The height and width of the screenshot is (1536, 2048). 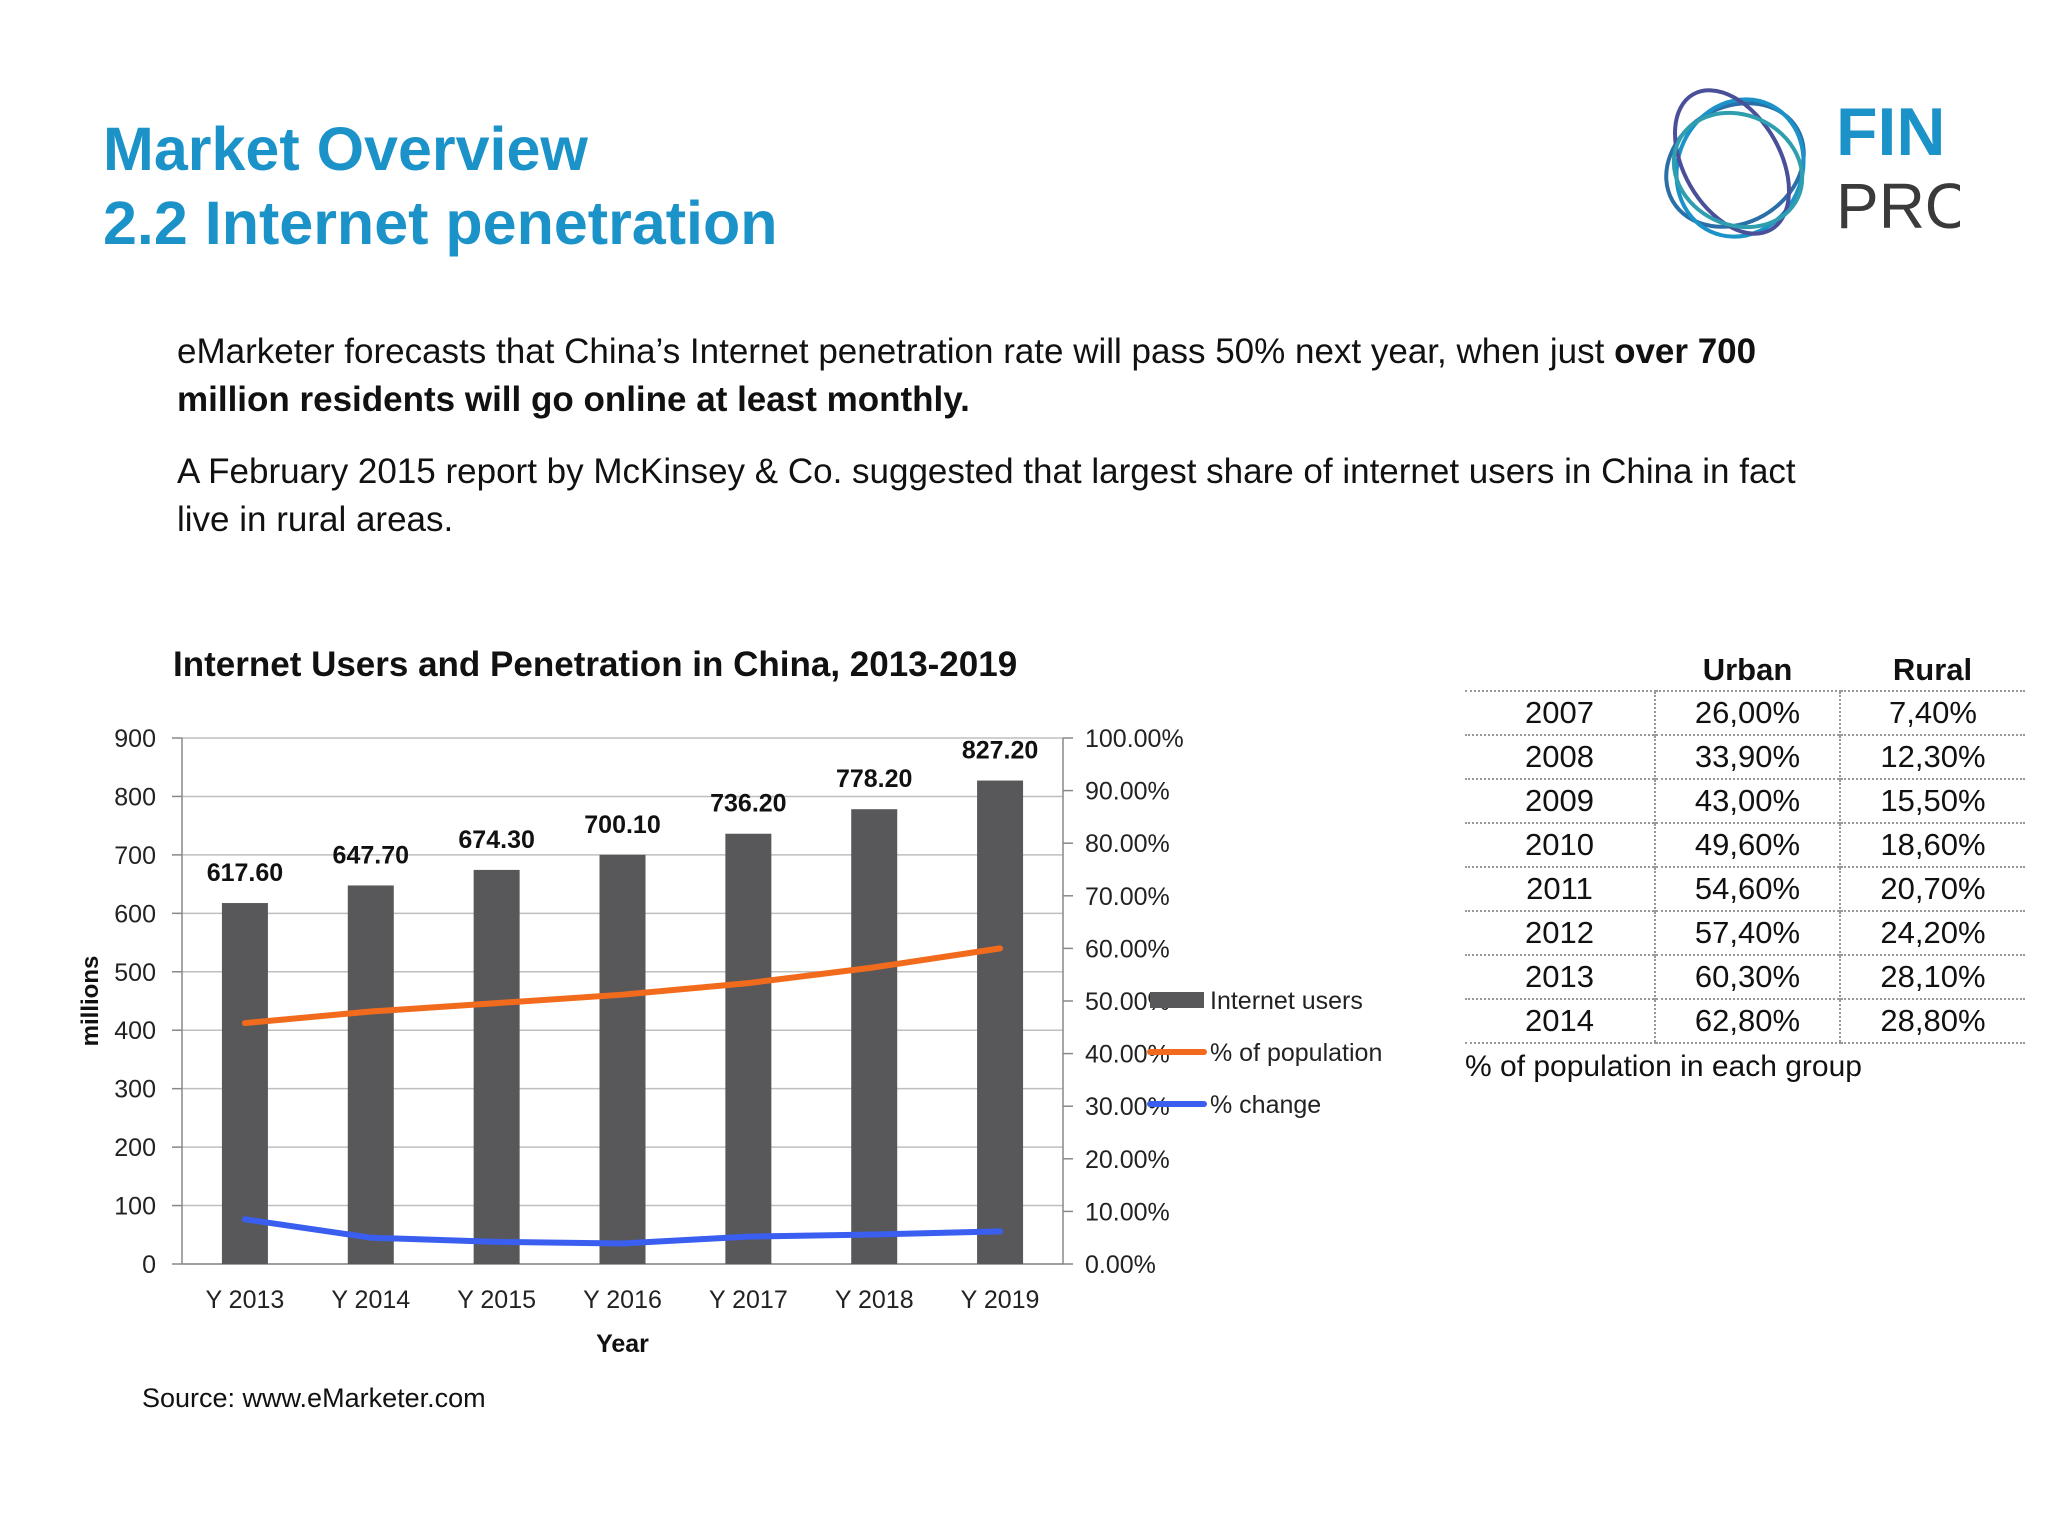 I want to click on table-cell-year: 2011, so click(x=1560, y=888).